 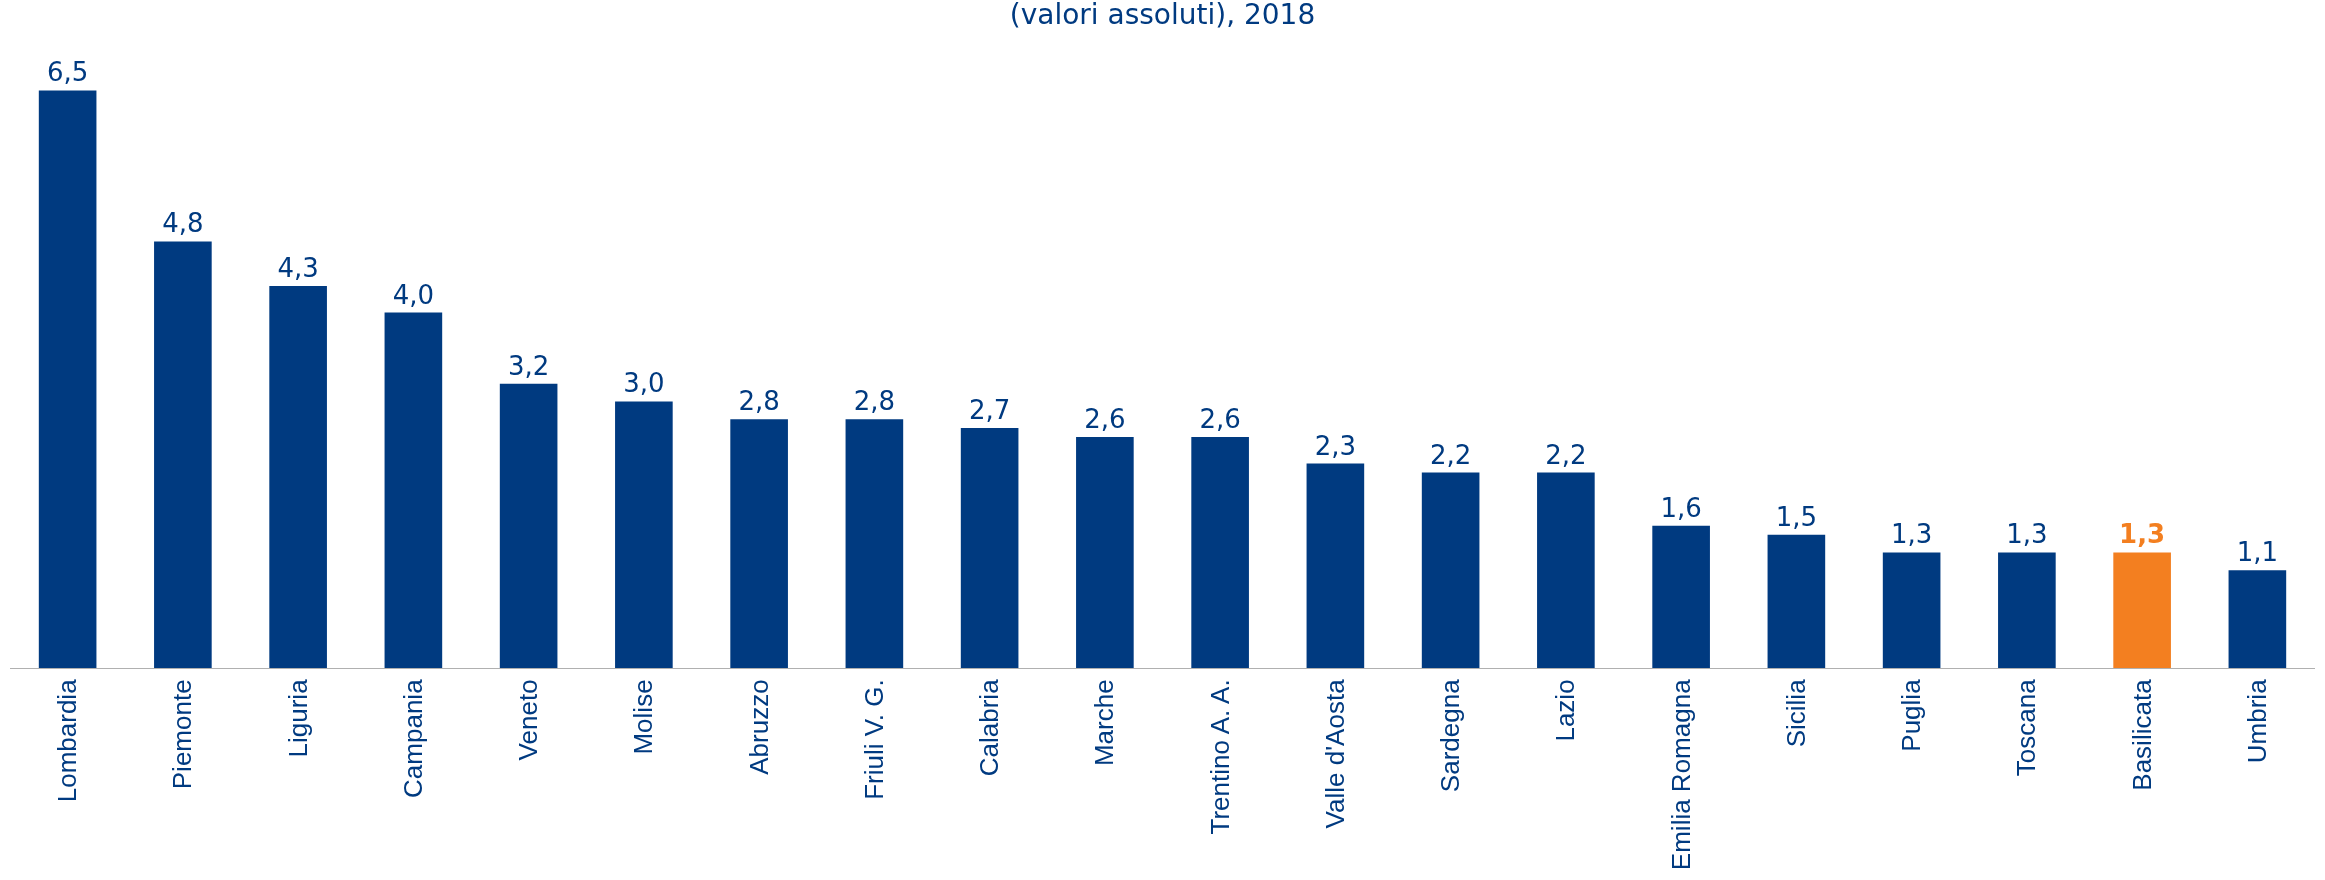 What do you see at coordinates (412, 738) in the screenshot?
I see `x-tick-label: Campania` at bounding box center [412, 738].